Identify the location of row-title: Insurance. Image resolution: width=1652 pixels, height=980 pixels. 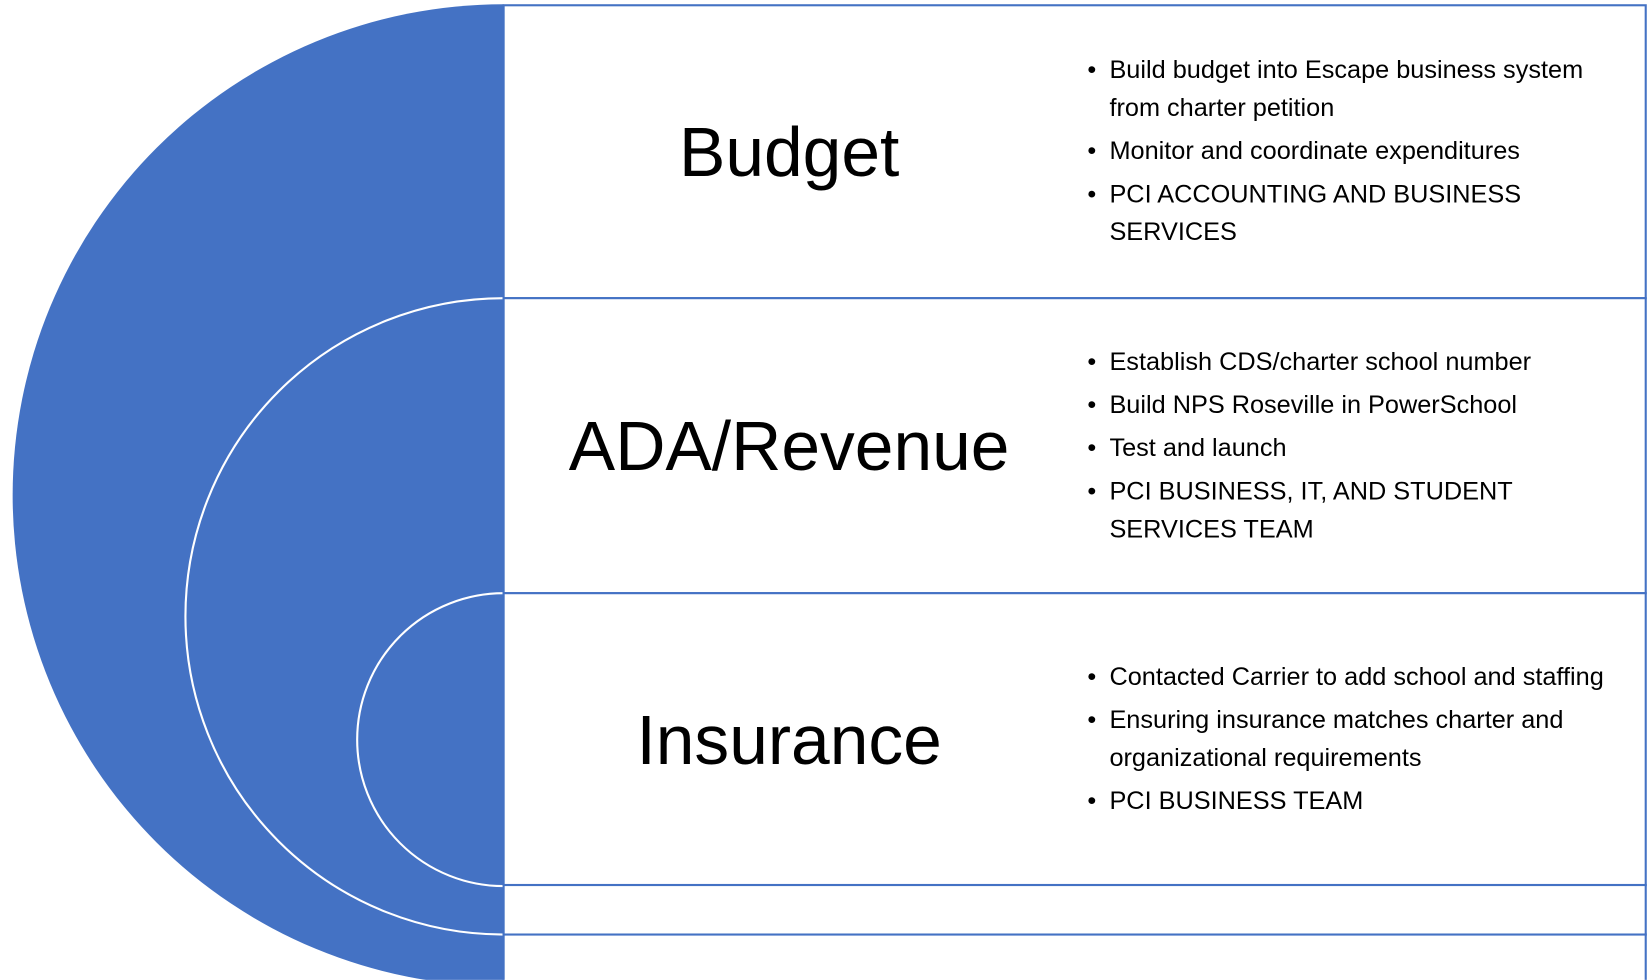
(789, 739).